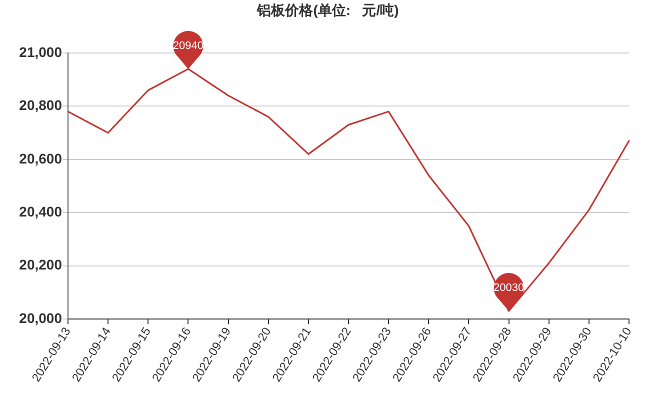  What do you see at coordinates (327, 10) in the screenshot?
I see `chart-title: 铝板价格(单位: 元/吨)` at bounding box center [327, 10].